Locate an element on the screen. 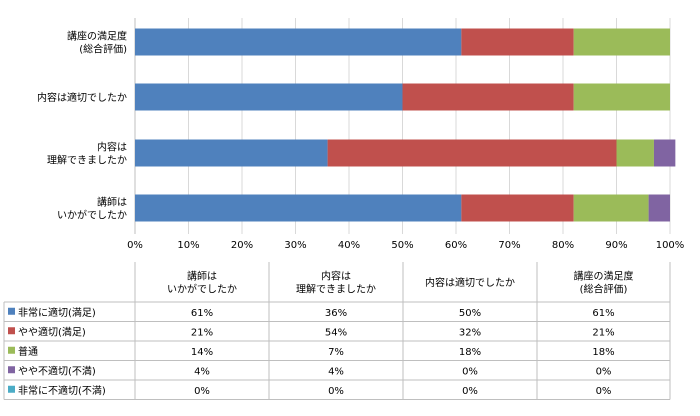 The width and height of the screenshot is (700, 416). table-cell-1-2: 32% is located at coordinates (470, 332).